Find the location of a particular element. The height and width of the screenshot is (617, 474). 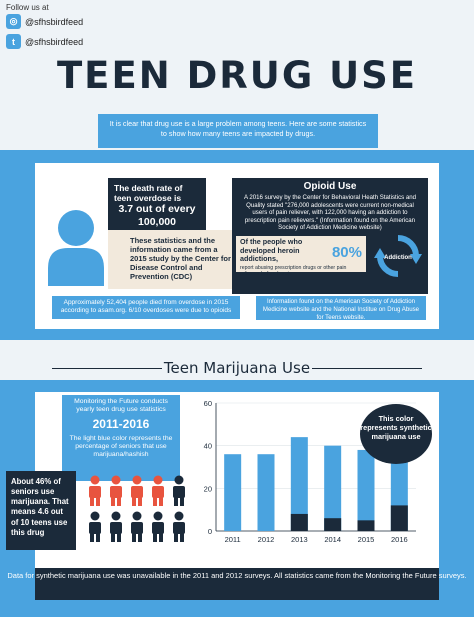

y-tick-label: 0 is located at coordinates (210, 531).